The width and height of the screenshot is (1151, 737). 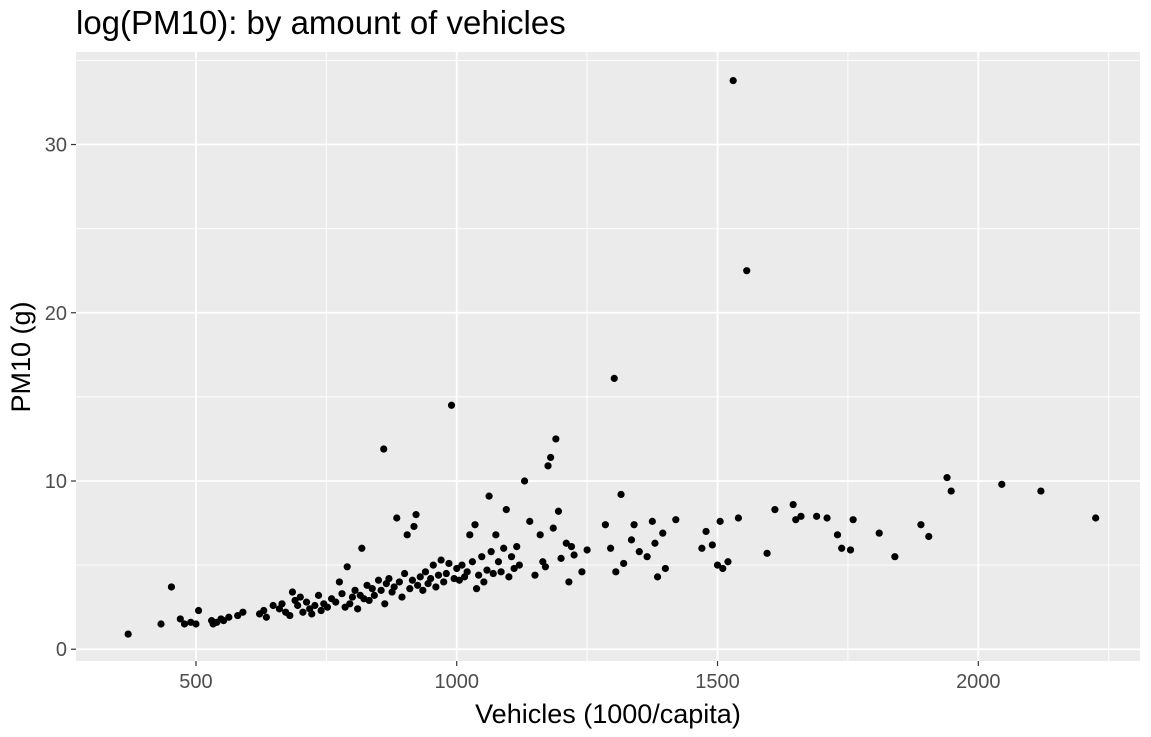 What do you see at coordinates (978, 682) in the screenshot?
I see `x-tick-label: 2000` at bounding box center [978, 682].